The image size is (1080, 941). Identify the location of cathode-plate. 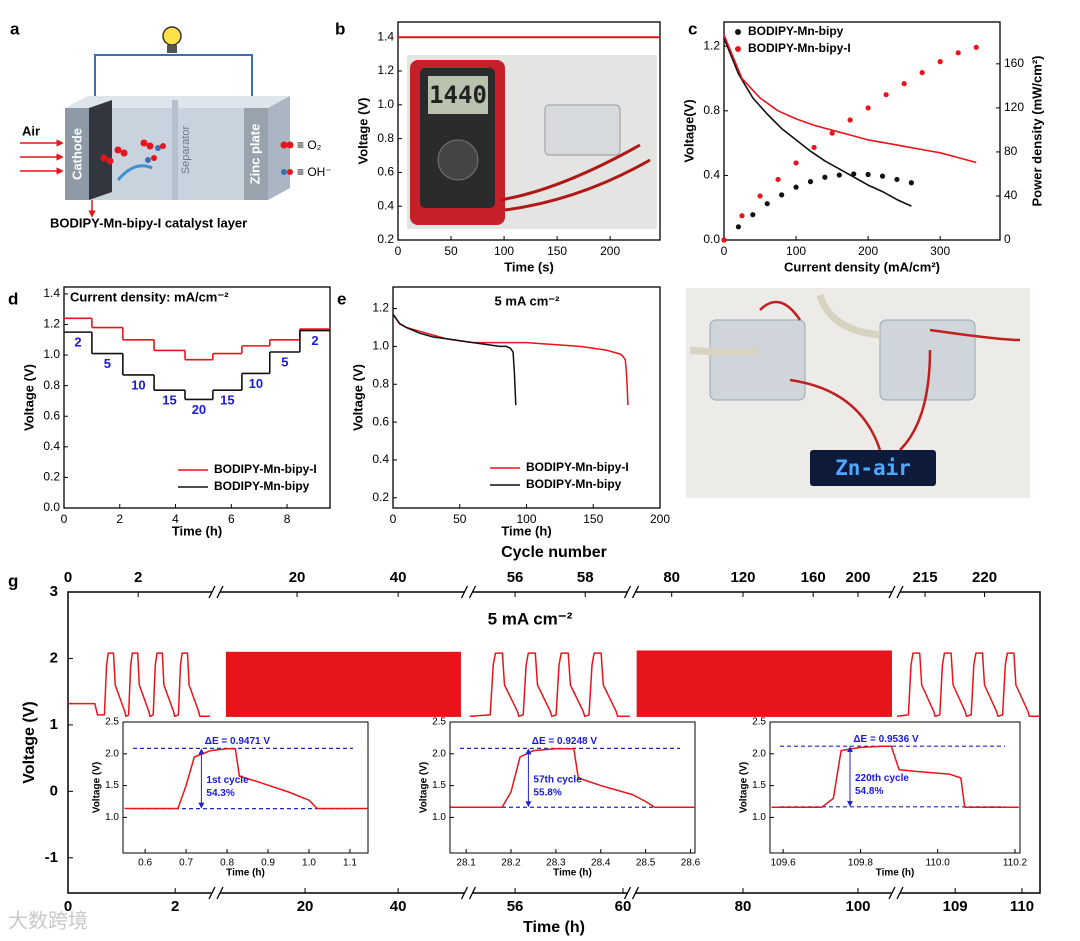
(77, 154).